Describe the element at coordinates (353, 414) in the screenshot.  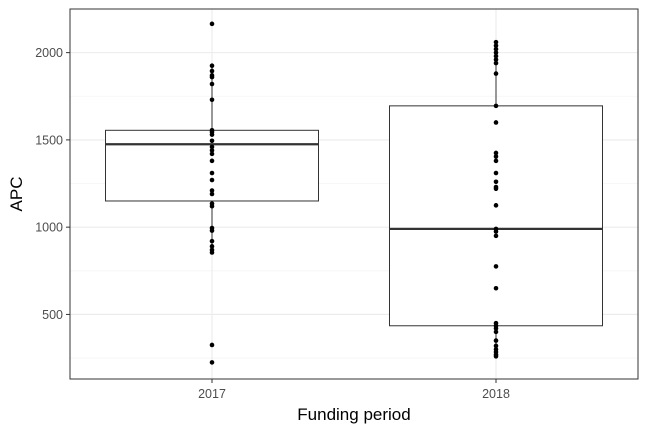
I see `x-axis-title: Funding period` at that location.